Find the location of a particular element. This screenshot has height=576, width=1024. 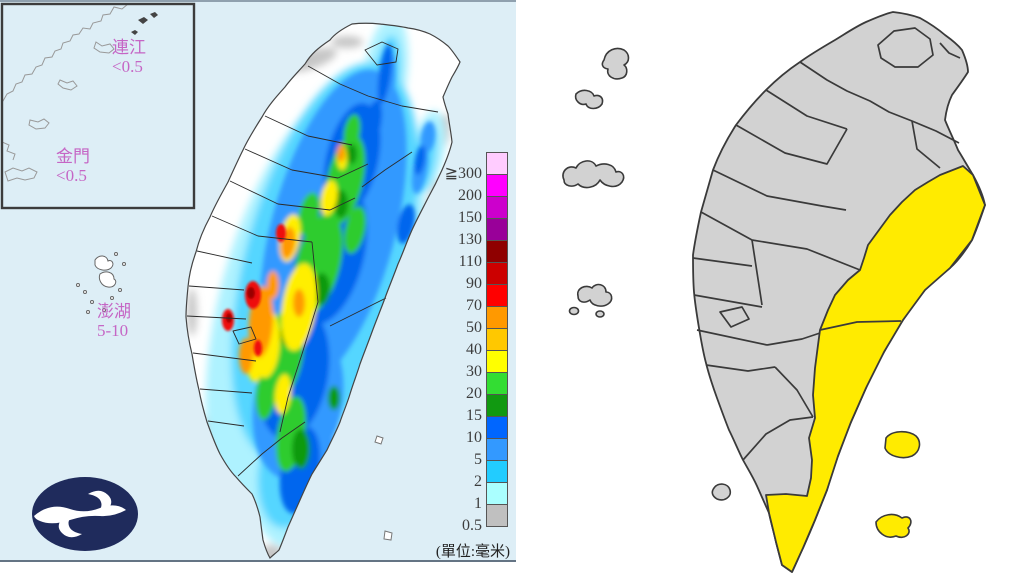

legend-band-label: 1 is located at coordinates (478, 503).